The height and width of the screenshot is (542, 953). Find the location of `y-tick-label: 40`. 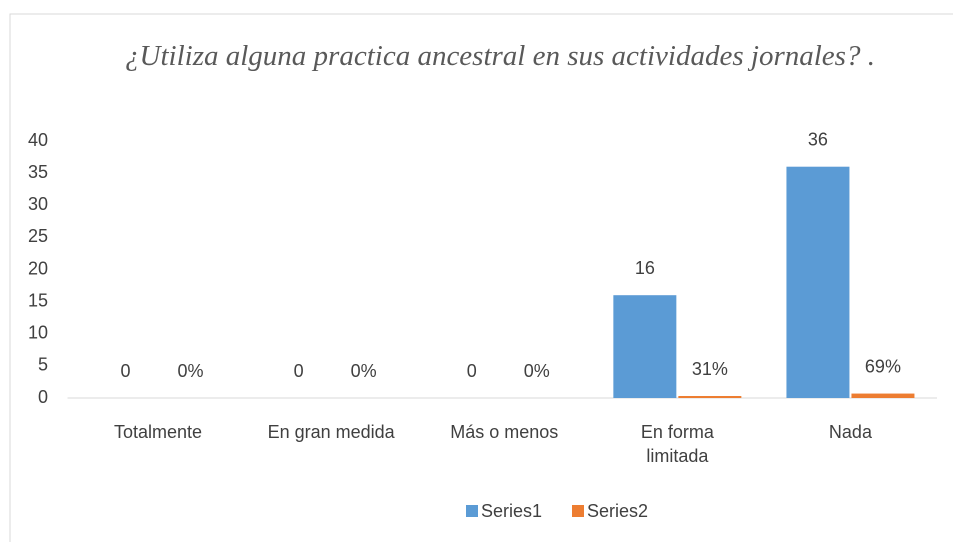

y-tick-label: 40 is located at coordinates (38, 140).